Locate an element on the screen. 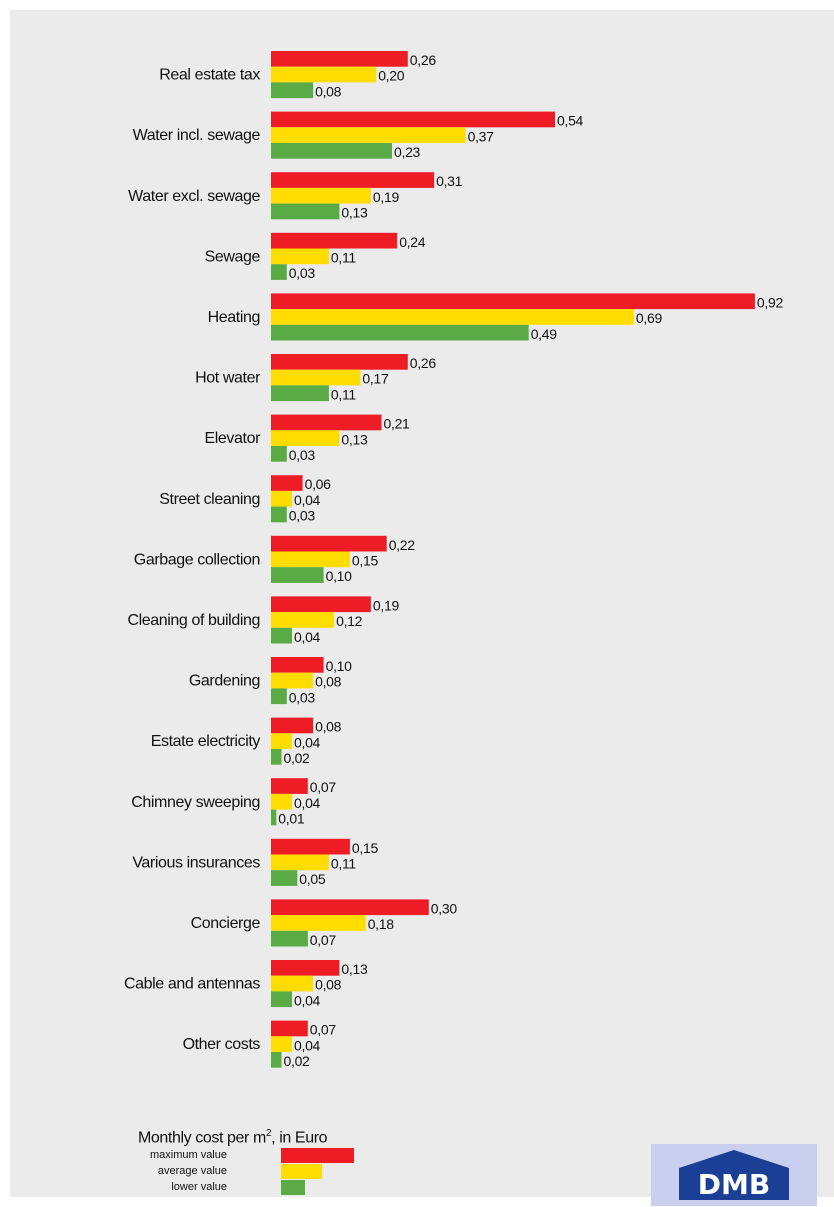 Image resolution: width=834 pixels, height=1207 pixels. category-group: Cable and antennas 0,130,080,04 is located at coordinates (246, 984).